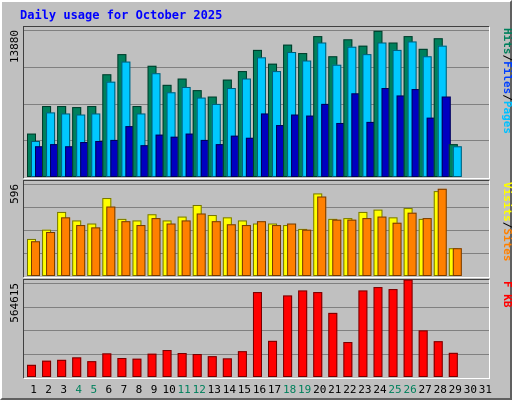 The height and width of the screenshot is (405, 512). Describe the element at coordinates (425, 389) in the screenshot. I see `x-tick-label-day-27: 27` at that location.